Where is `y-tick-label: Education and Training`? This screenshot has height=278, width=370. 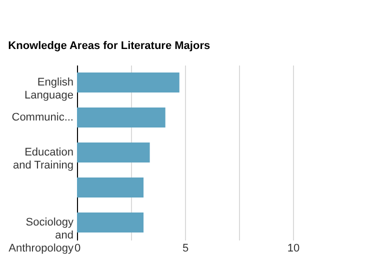 y-tick-label: Education and Training is located at coordinates (43, 159).